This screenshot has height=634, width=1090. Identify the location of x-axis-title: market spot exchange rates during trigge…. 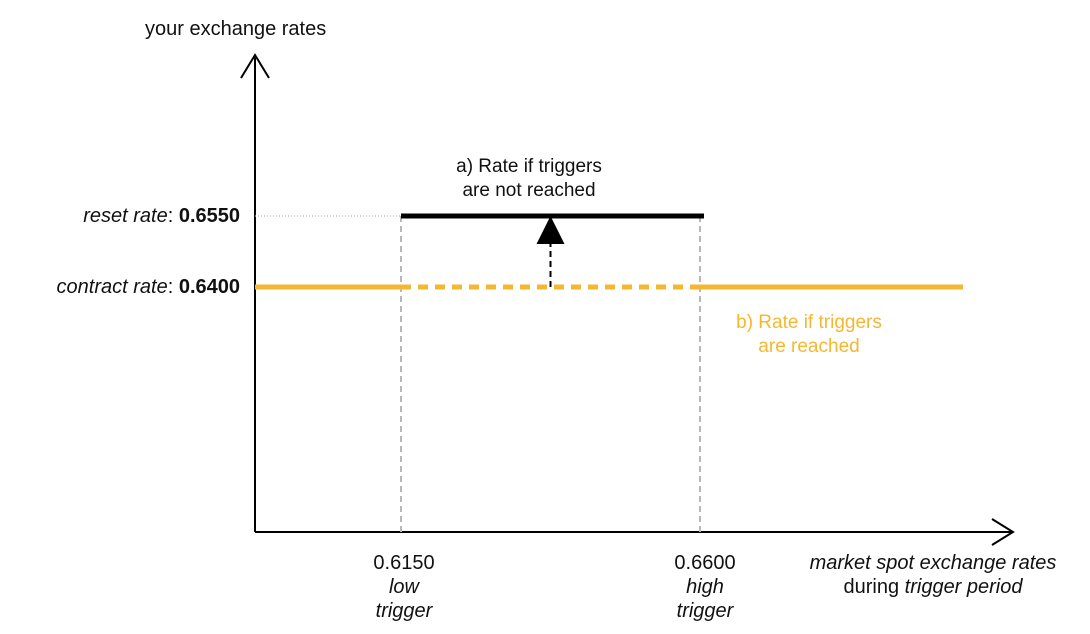
(933, 575).